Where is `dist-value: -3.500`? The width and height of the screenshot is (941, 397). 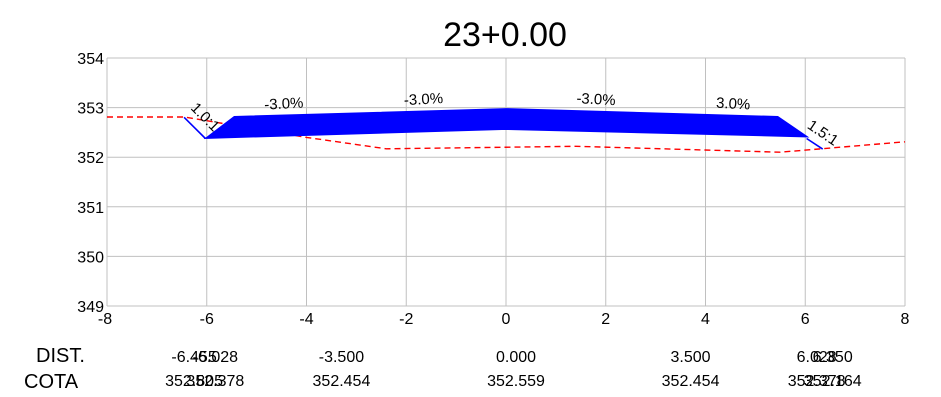 dist-value: -3.500 is located at coordinates (341, 357).